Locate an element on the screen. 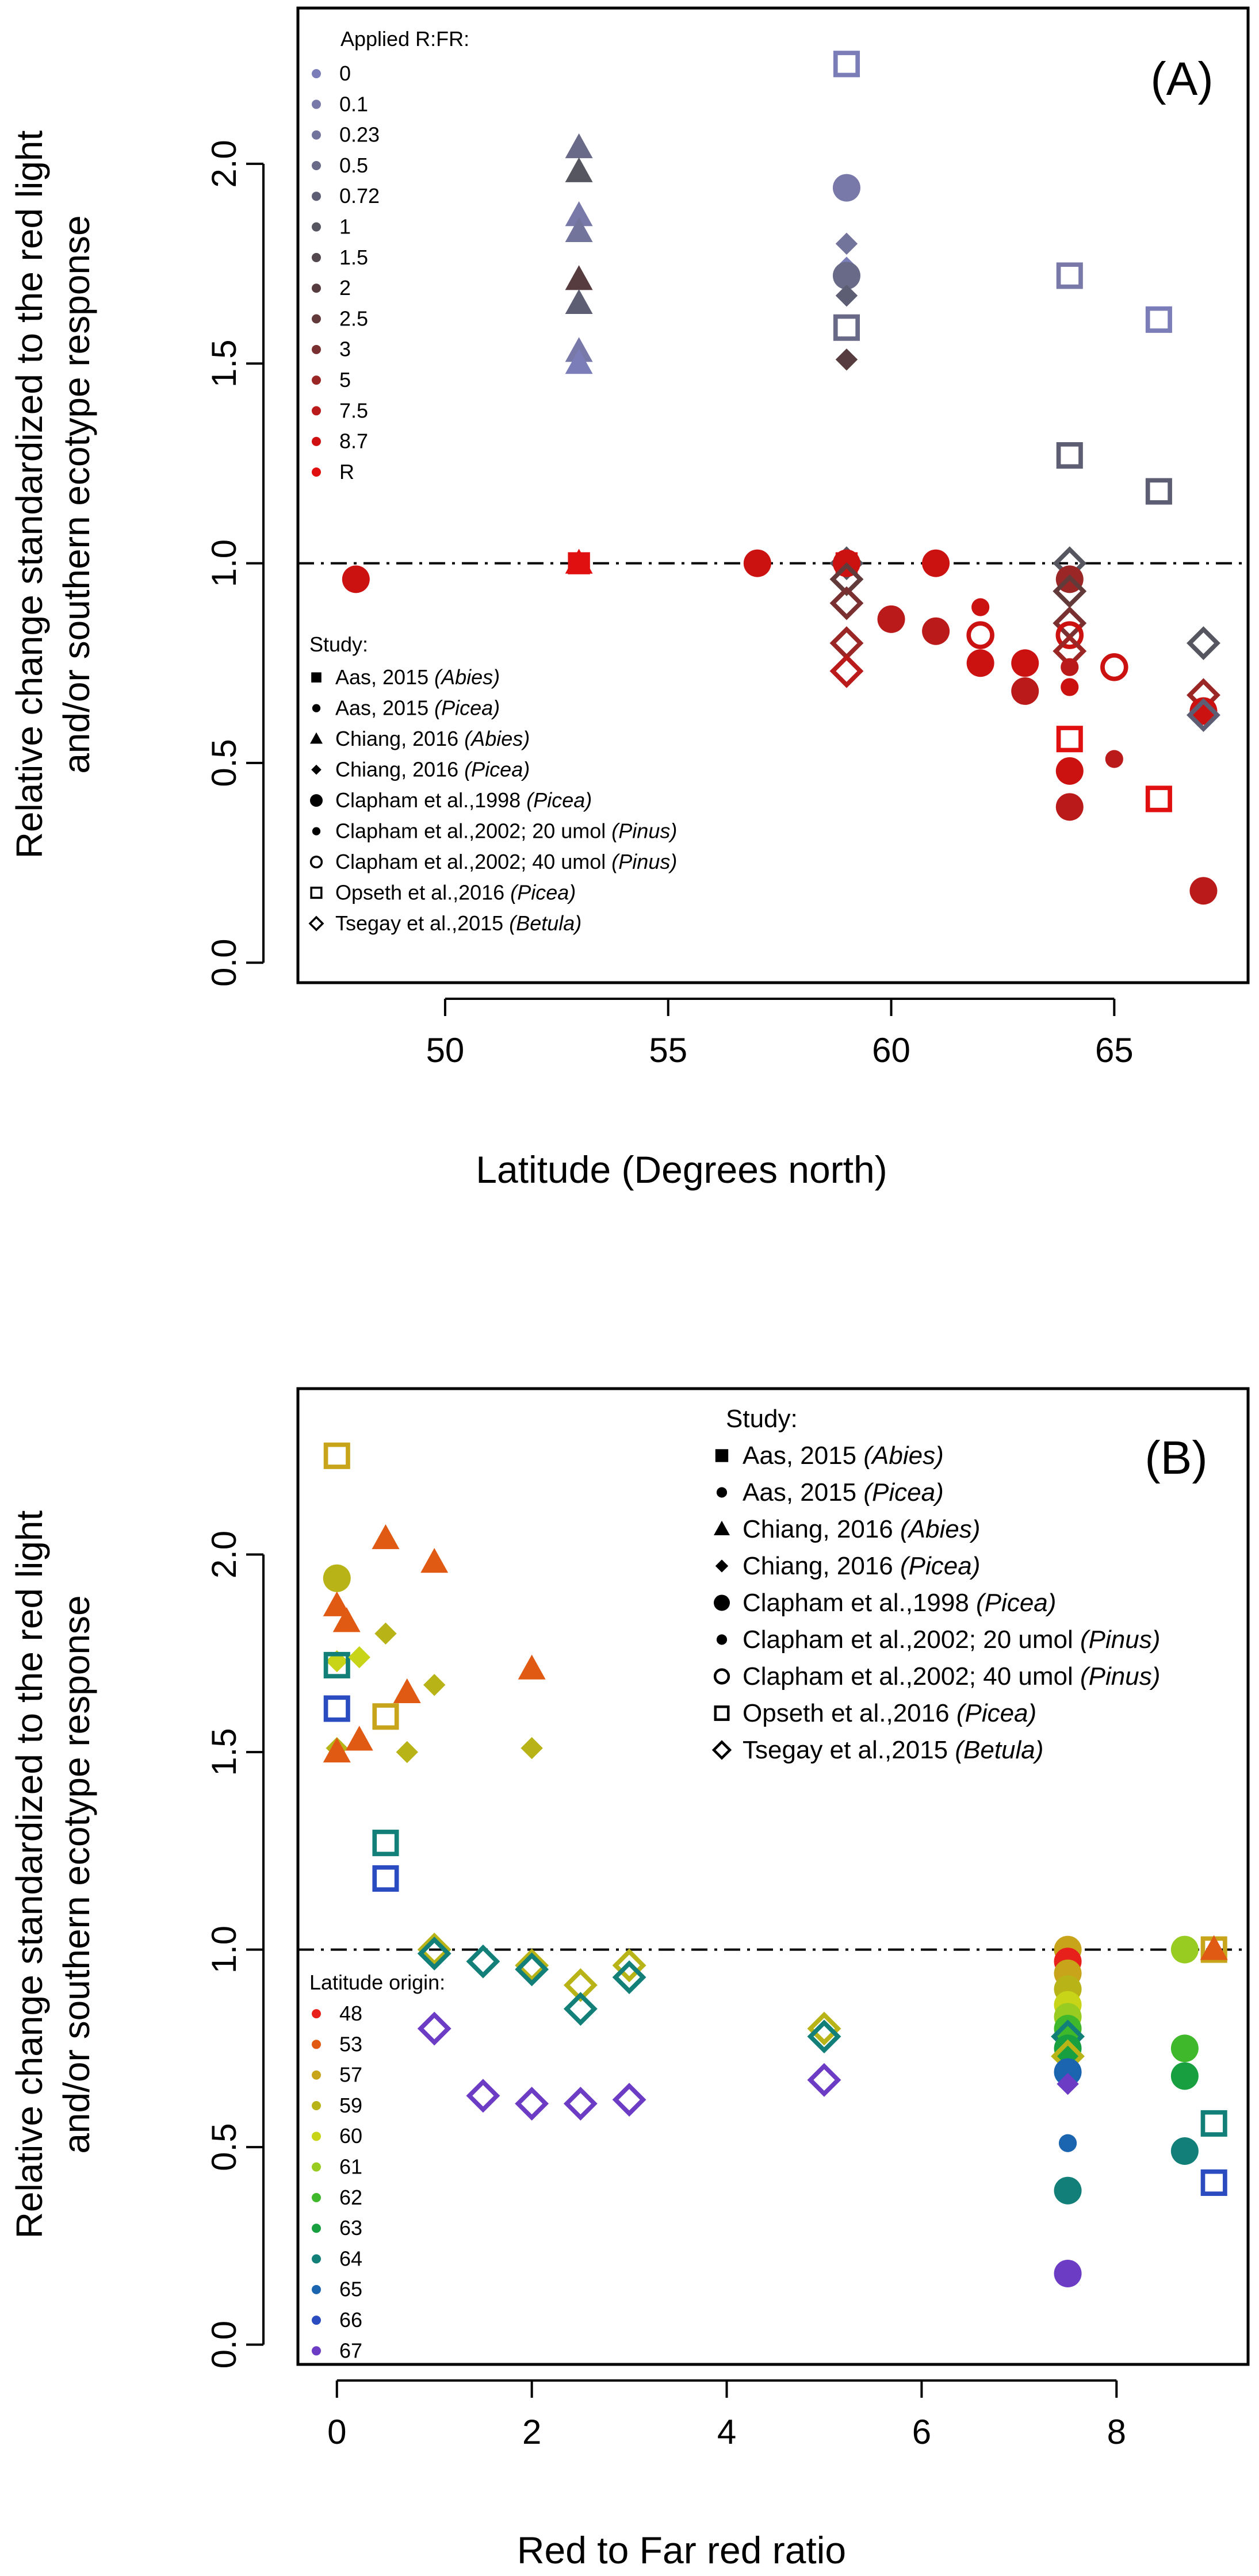 This screenshot has height=2576, width=1259. panel-b-x-axis: 0 2 4 6 8 is located at coordinates (726, 2415).